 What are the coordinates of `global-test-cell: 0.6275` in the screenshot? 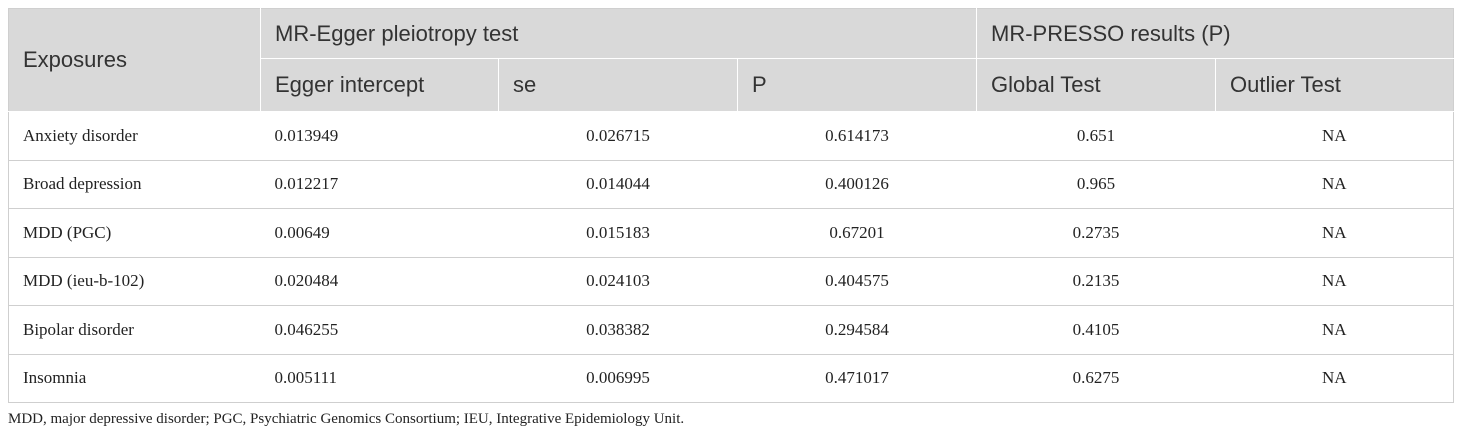 It's located at (1096, 378).